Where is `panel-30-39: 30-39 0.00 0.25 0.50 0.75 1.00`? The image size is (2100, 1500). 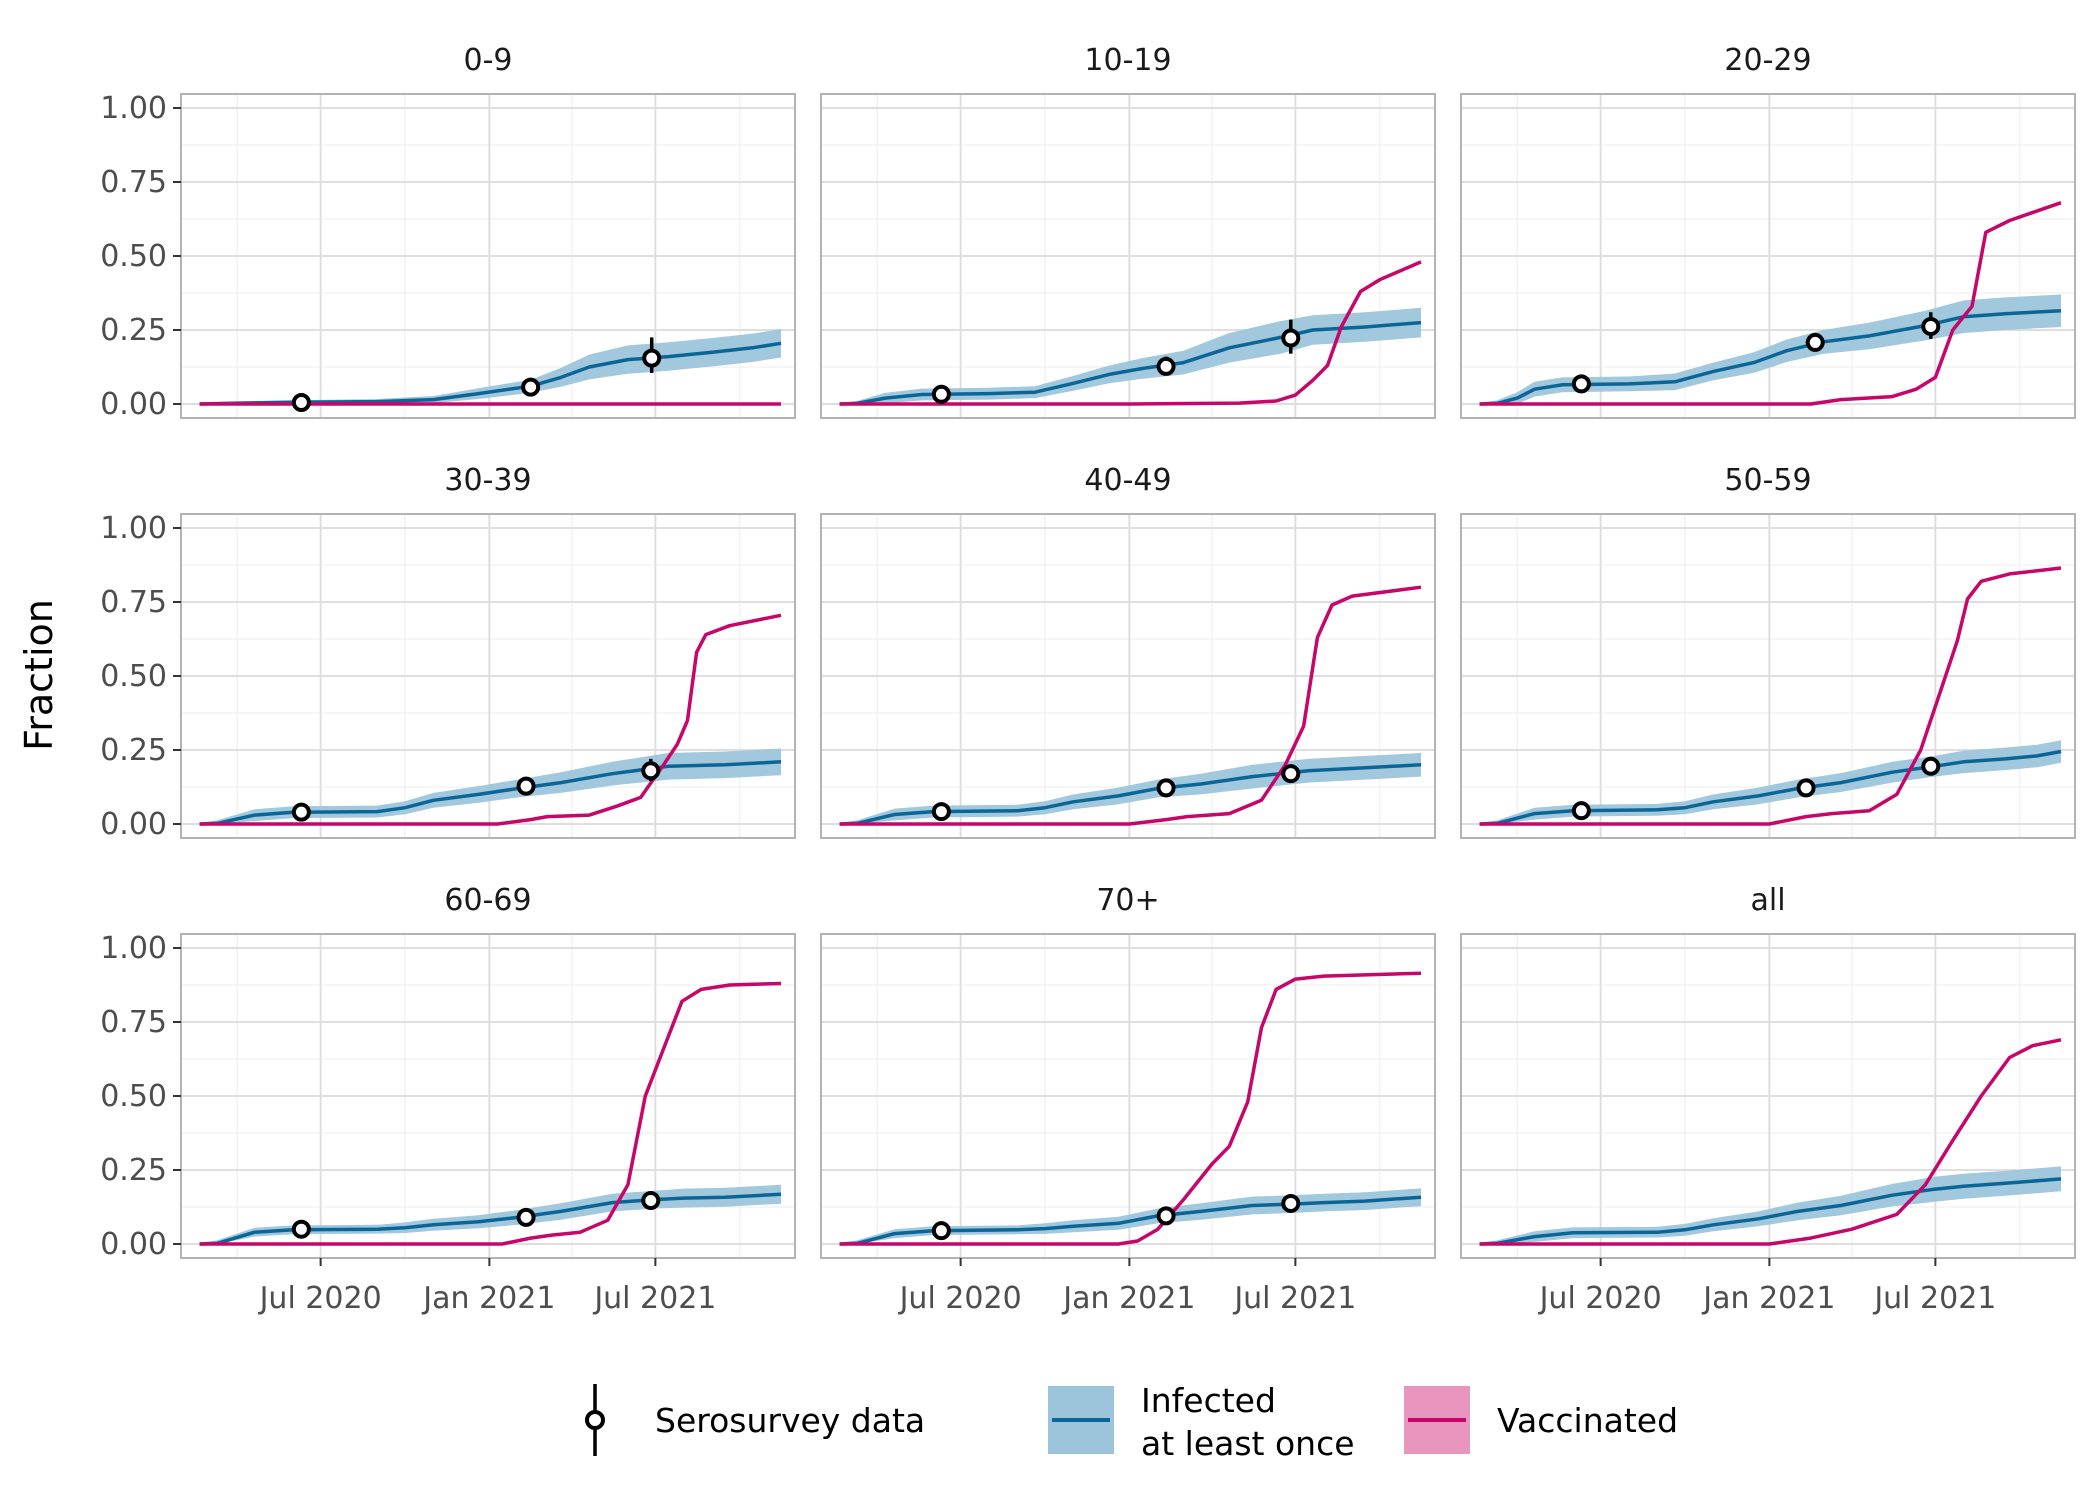
panel-30-39: 30-39 0.00 0.25 0.50 0.75 1.00 is located at coordinates (448, 652).